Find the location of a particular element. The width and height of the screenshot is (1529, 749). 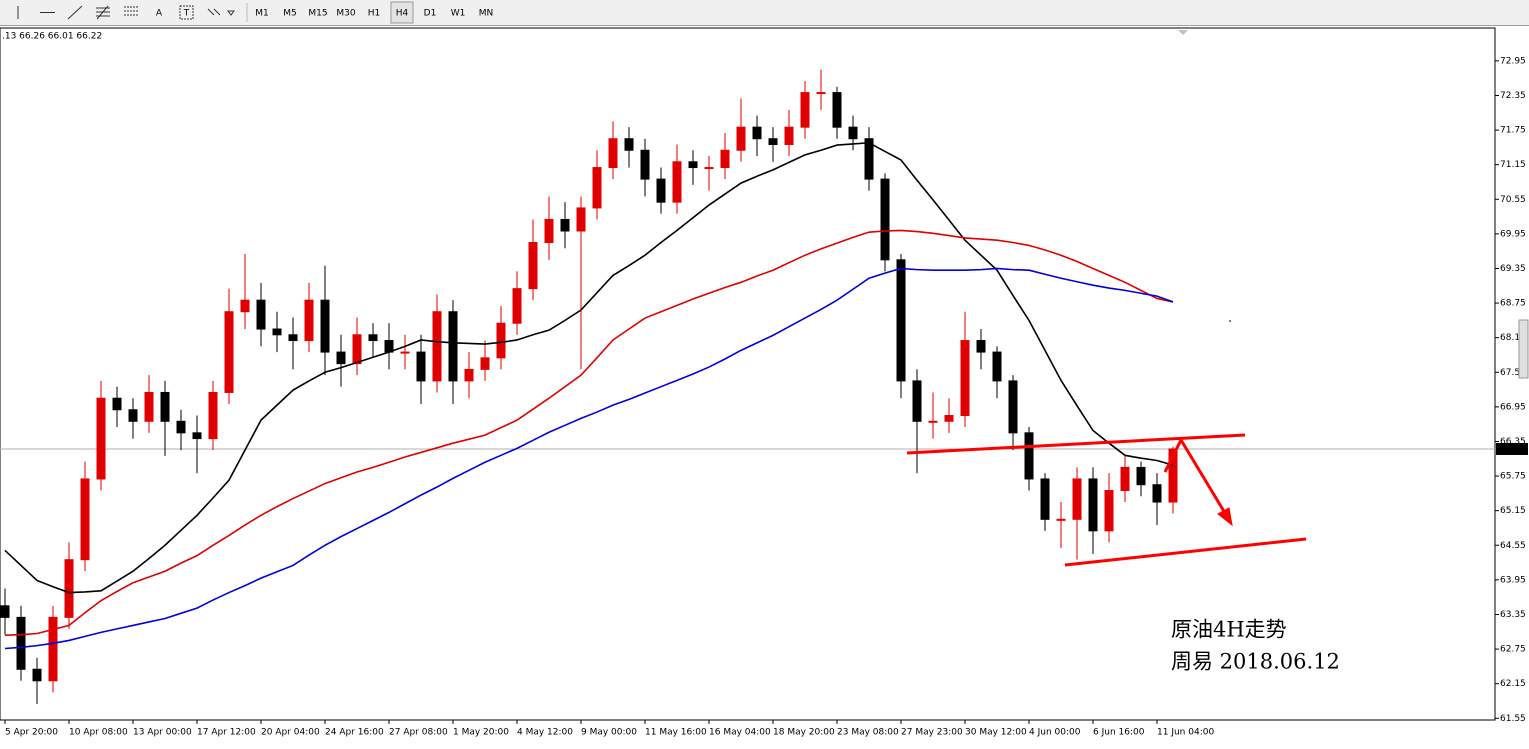

active-timeframe is located at coordinates (402, 12).